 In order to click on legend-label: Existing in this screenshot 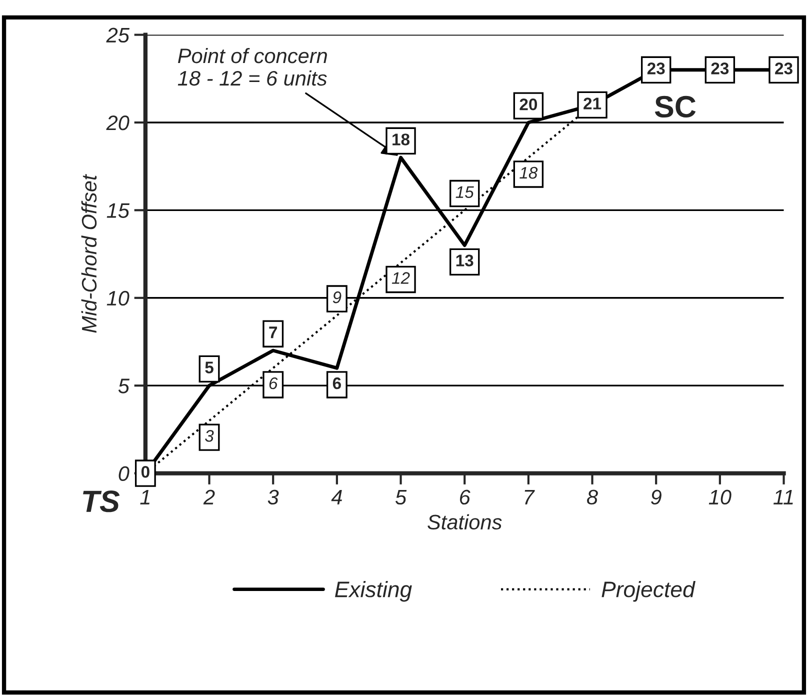, I will do `click(373, 591)`.